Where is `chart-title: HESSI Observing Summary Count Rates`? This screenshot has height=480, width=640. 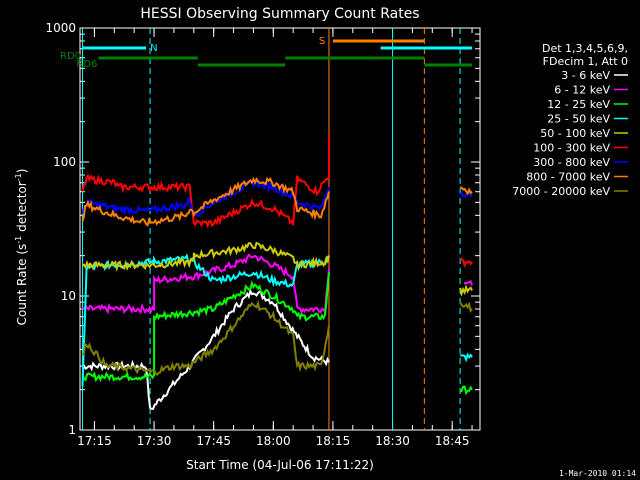 chart-title: HESSI Observing Summary Count Rates is located at coordinates (279, 14).